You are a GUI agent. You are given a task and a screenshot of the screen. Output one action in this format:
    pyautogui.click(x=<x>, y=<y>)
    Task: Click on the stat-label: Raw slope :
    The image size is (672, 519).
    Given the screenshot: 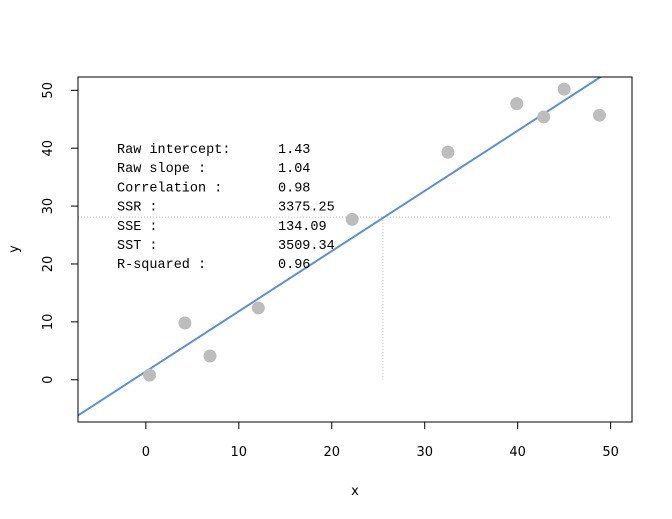 What is the action you would take?
    pyautogui.click(x=161, y=169)
    